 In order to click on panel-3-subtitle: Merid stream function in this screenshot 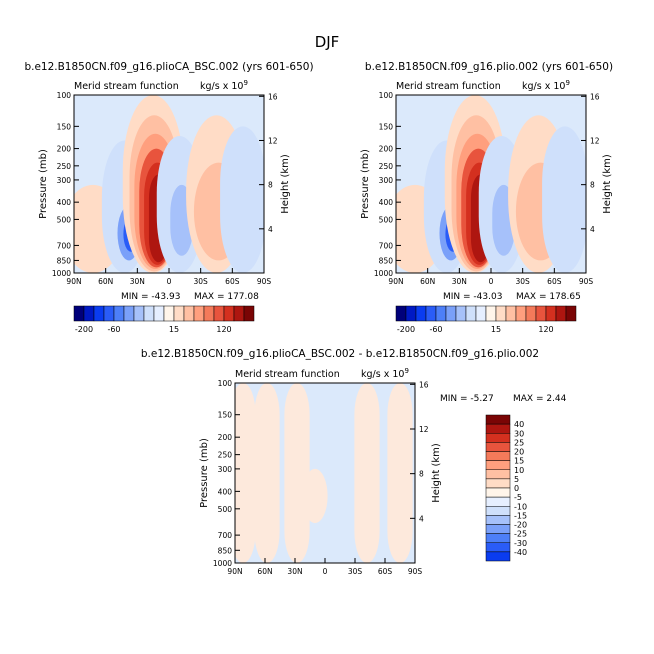, I will do `click(287, 374)`.